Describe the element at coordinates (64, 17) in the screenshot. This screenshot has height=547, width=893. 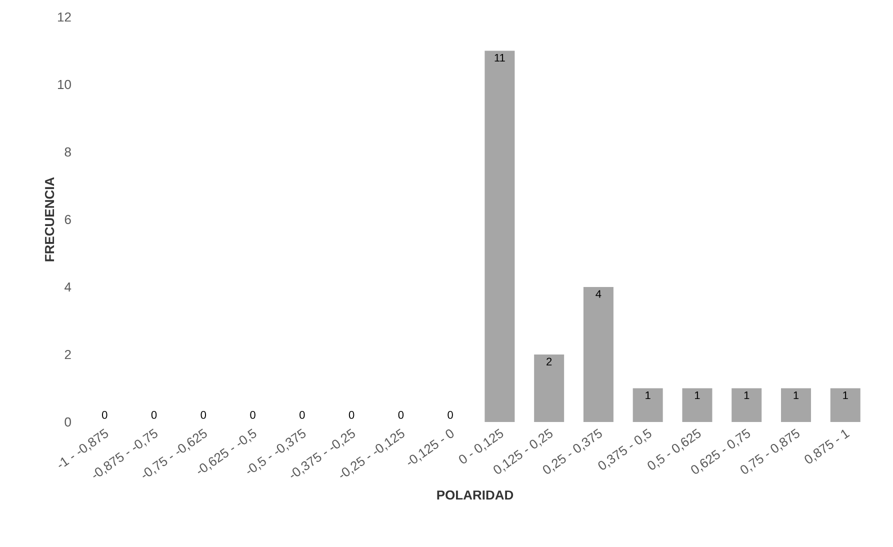
I see `y-tick-label: 12` at that location.